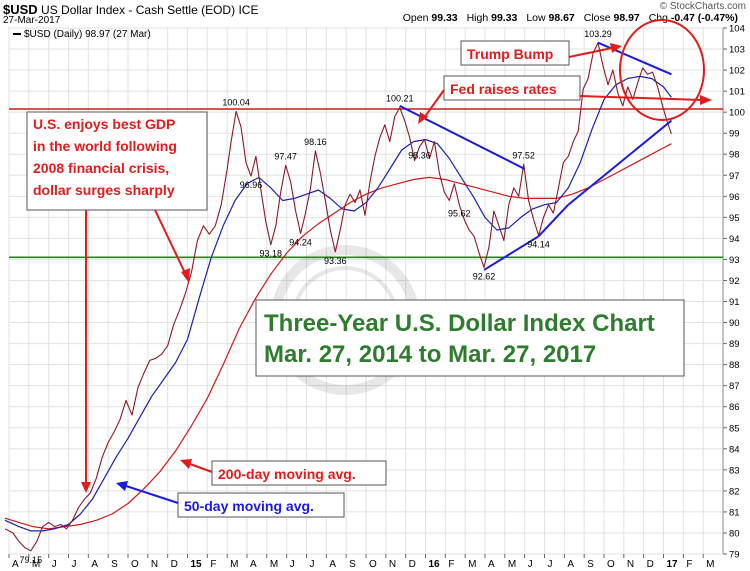 This screenshot has height=571, width=750. I want to click on fed-annotation: Fed raises rates, so click(565, 99).